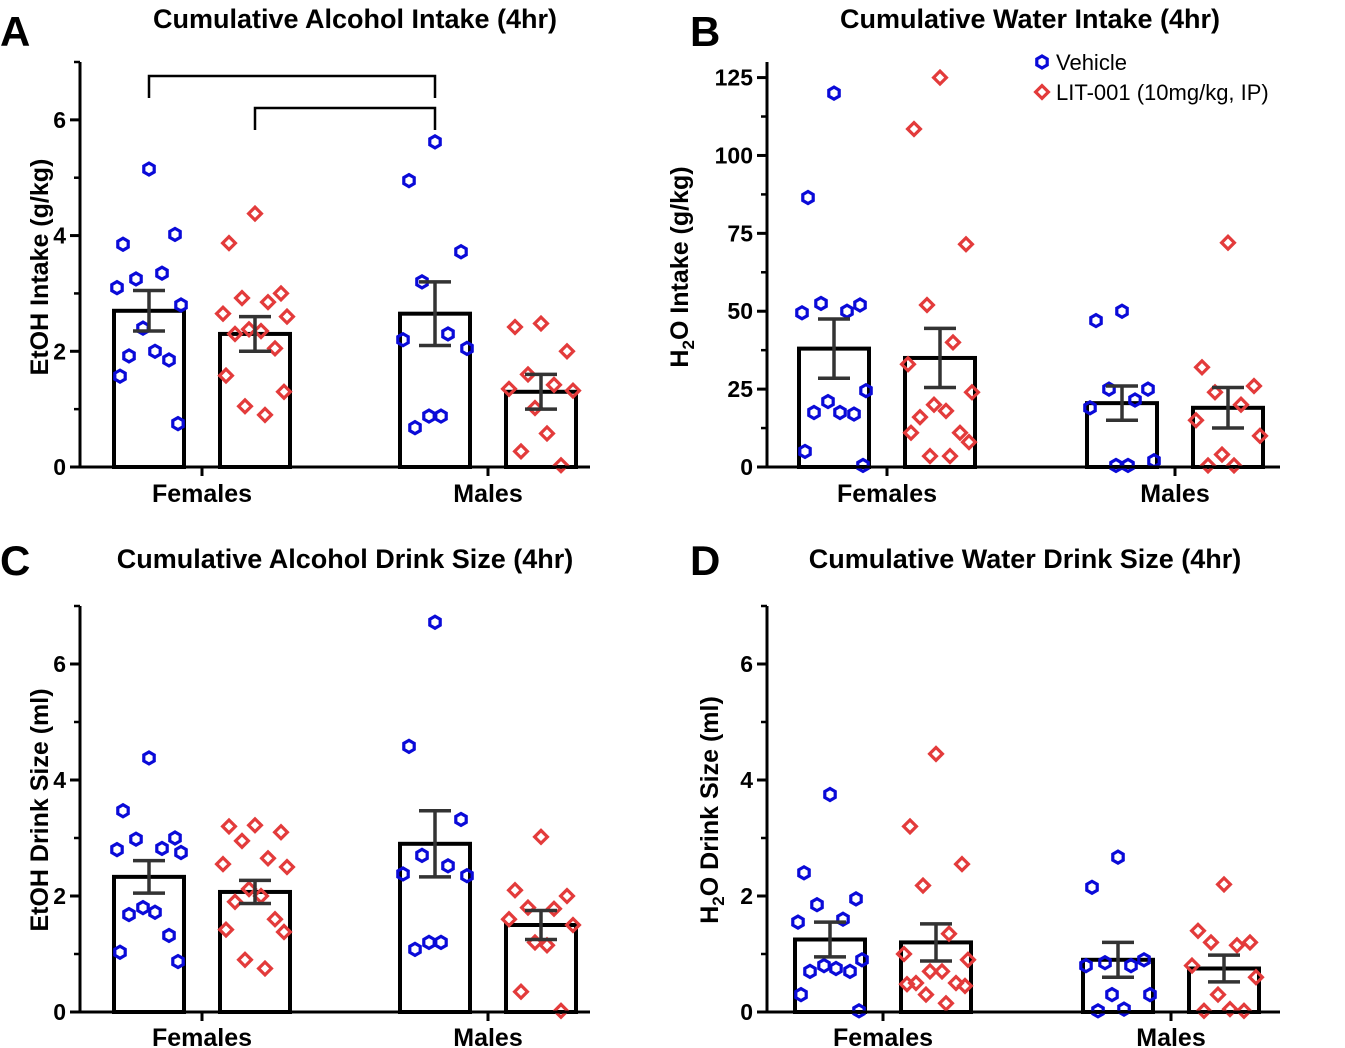 This screenshot has height=1048, width=1345. I want to click on significance-bracket-female-vehicle-vs-male-vehicle, so click(292, 86).